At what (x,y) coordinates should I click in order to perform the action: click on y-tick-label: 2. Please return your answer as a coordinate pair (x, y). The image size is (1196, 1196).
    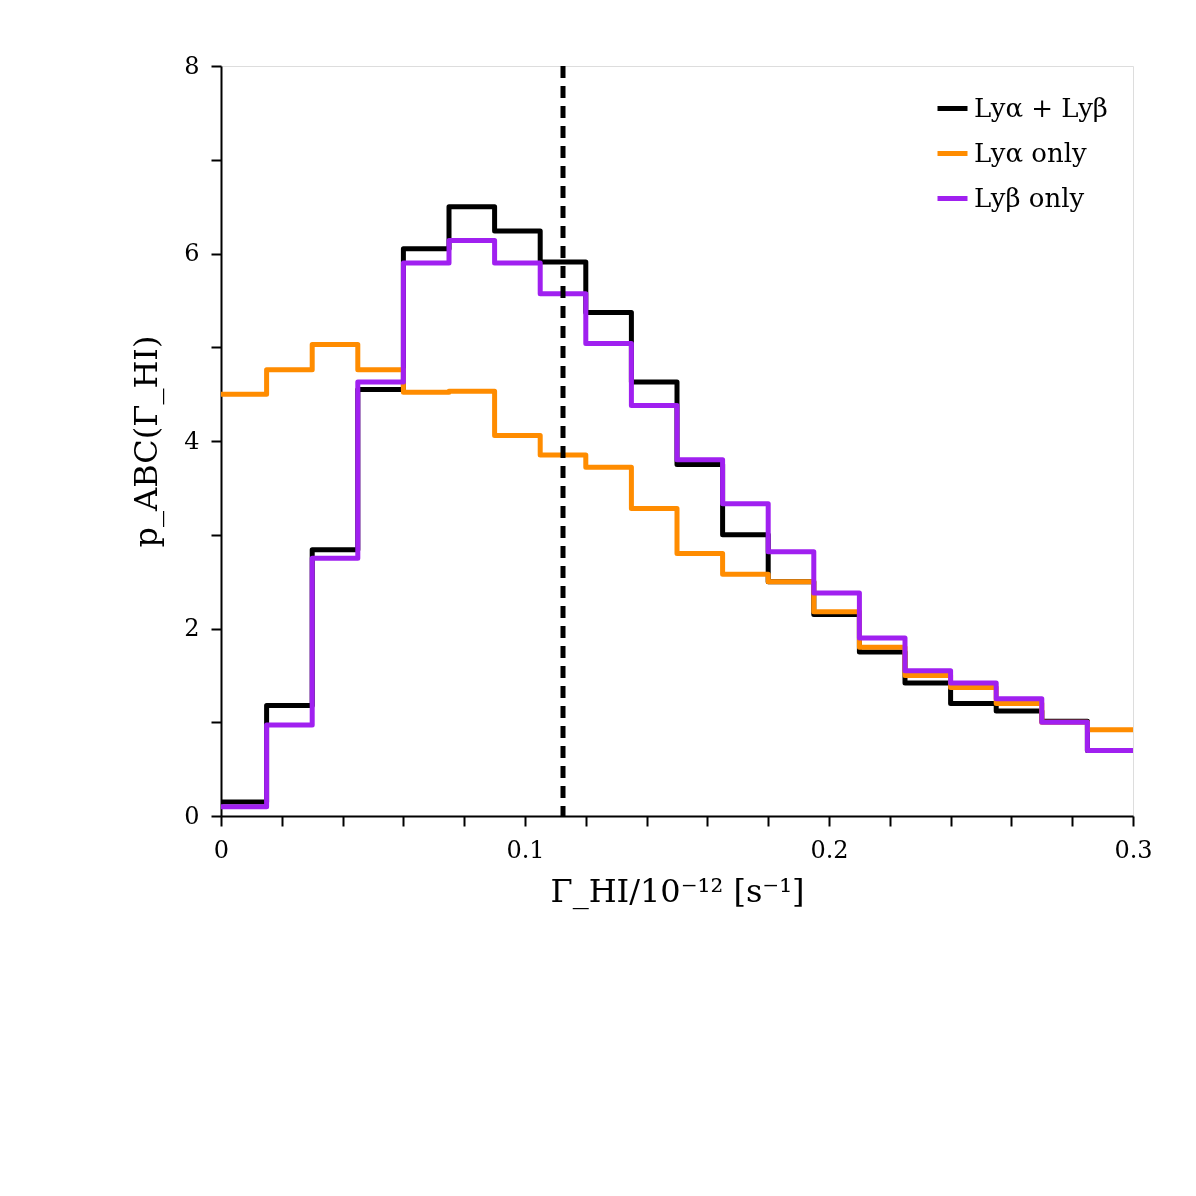
    Looking at the image, I should click on (192, 628).